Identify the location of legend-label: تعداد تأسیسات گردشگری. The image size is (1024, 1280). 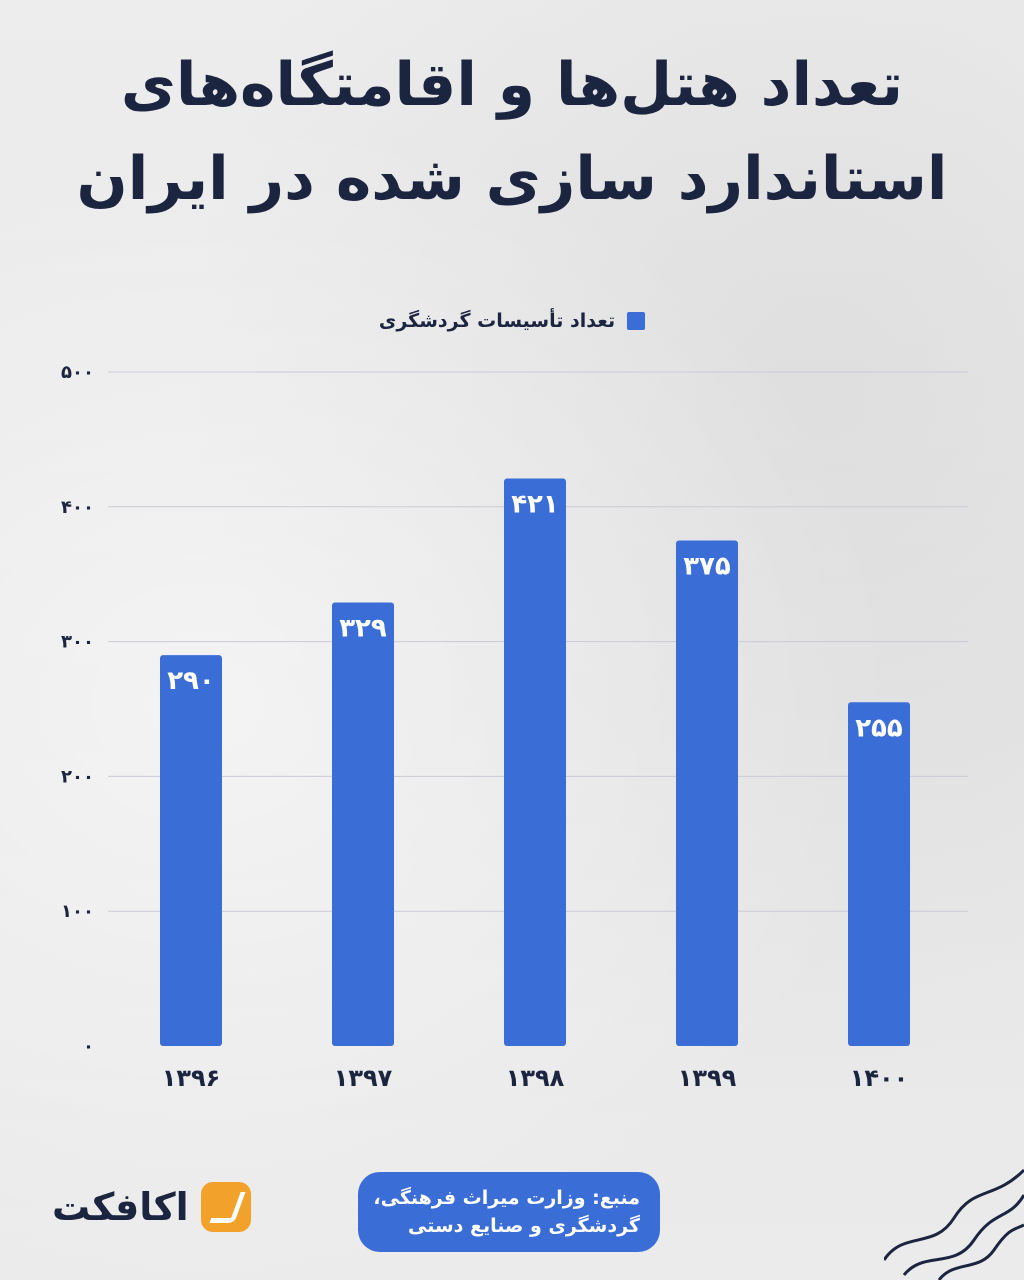
(497, 321).